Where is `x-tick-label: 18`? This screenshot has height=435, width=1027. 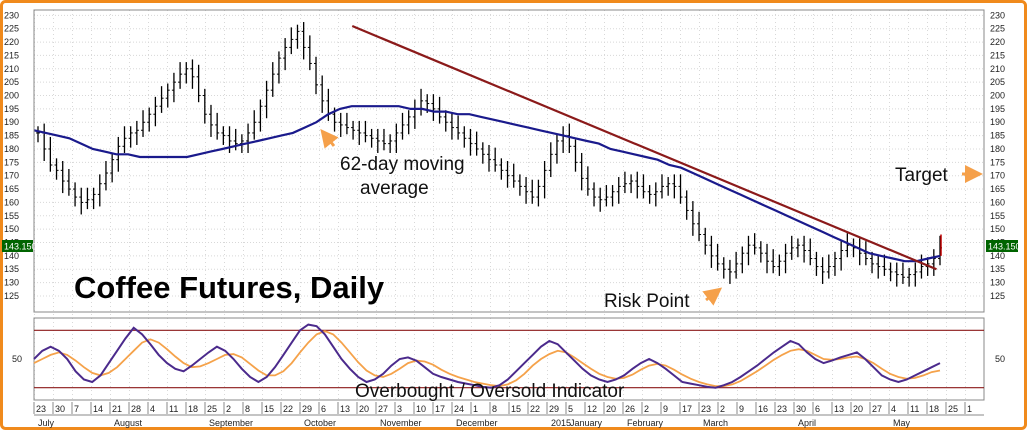 x-tick-label: 18 is located at coordinates (934, 409).